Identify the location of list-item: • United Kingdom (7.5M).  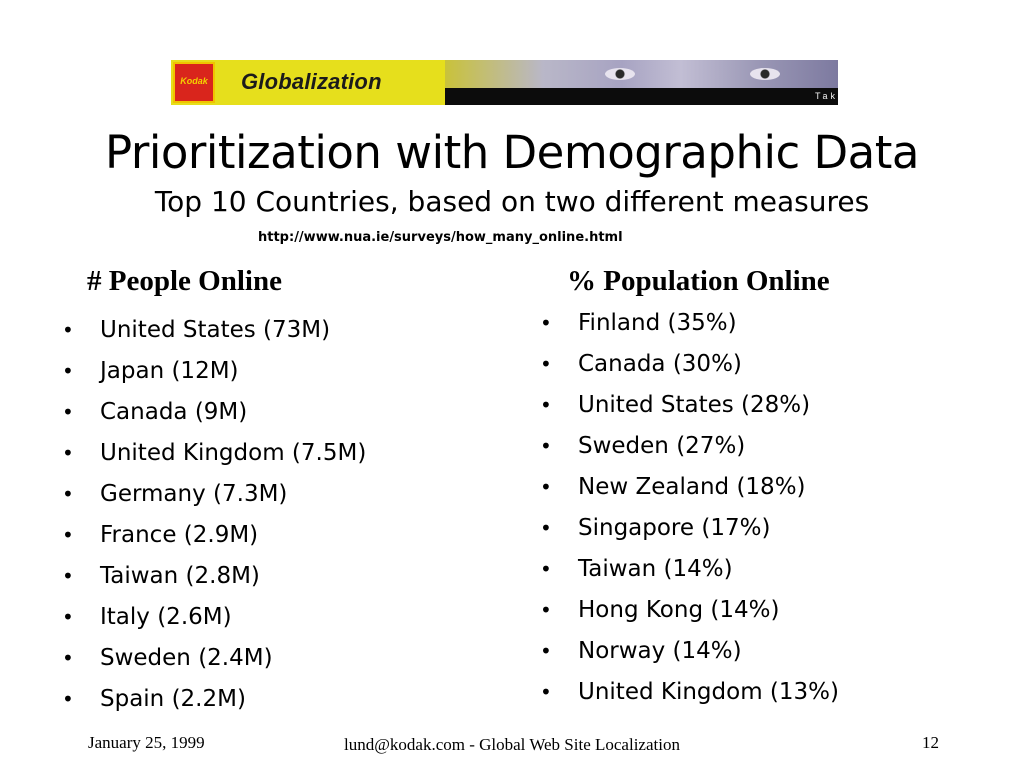
(213, 455).